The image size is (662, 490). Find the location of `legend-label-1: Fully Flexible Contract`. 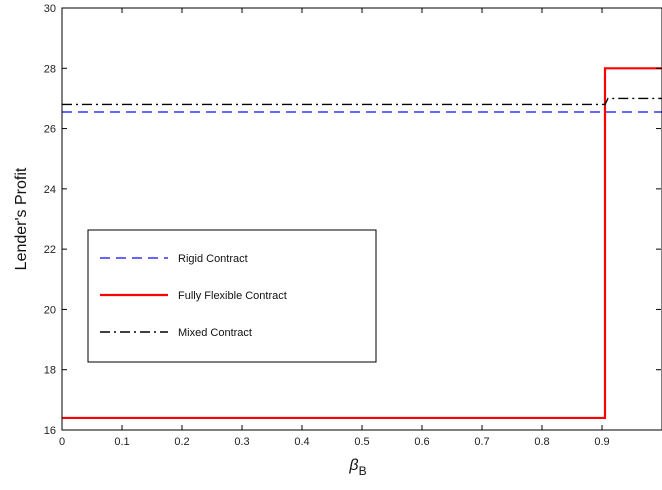

legend-label-1: Fully Flexible Contract is located at coordinates (232, 296).